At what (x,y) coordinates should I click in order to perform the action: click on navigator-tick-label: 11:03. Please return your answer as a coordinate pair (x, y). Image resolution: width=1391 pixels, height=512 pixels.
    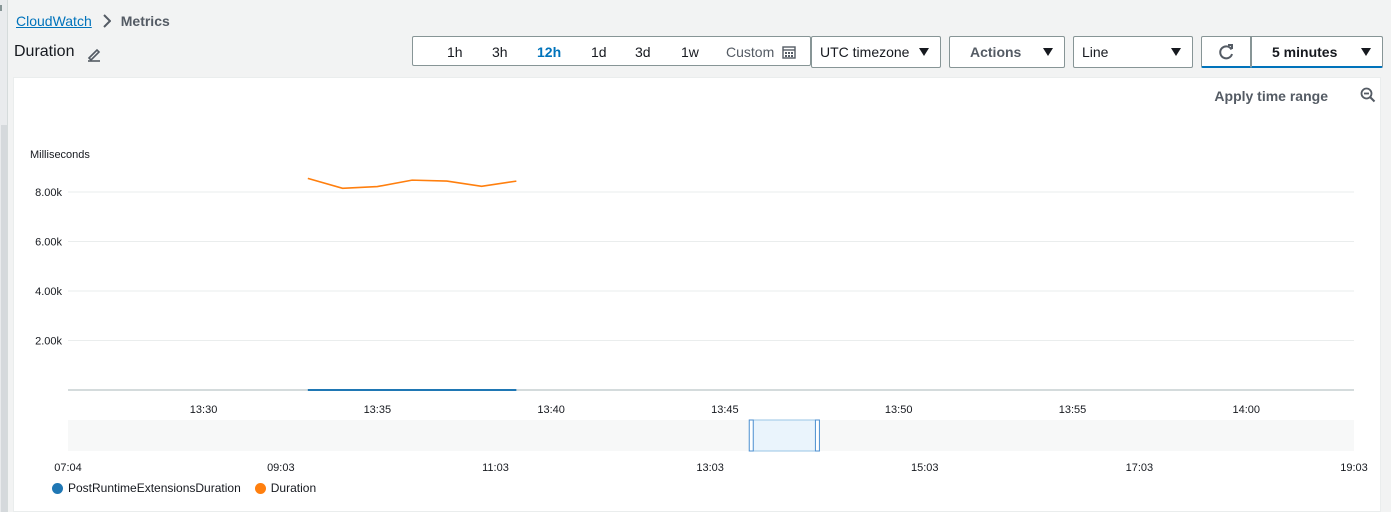
    Looking at the image, I should click on (495, 468).